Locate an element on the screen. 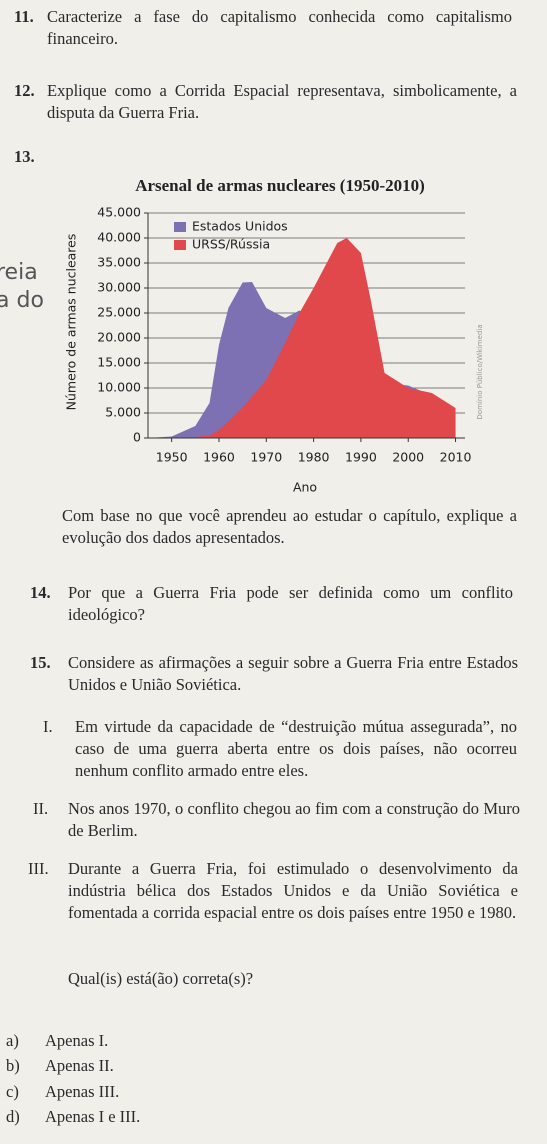 This screenshot has width=547, height=1144. y-tick-label: 35.000 is located at coordinates (119, 262).